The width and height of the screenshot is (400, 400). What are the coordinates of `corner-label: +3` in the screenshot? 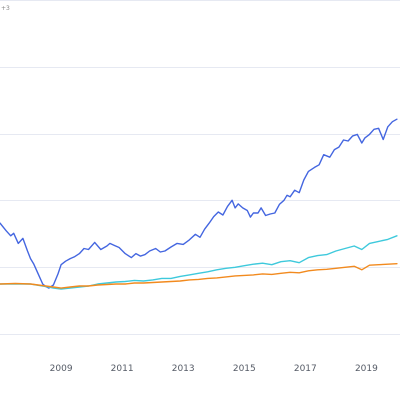 It's located at (5, 8).